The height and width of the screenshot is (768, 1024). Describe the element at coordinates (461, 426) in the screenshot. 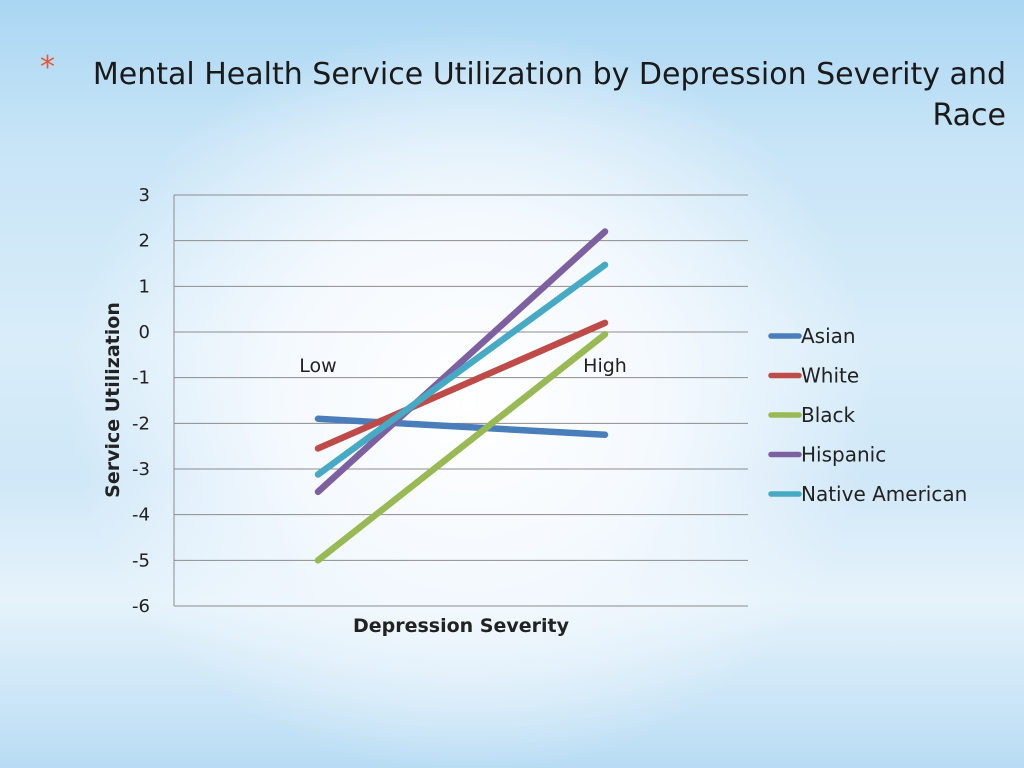

I see `series-line-asian` at that location.